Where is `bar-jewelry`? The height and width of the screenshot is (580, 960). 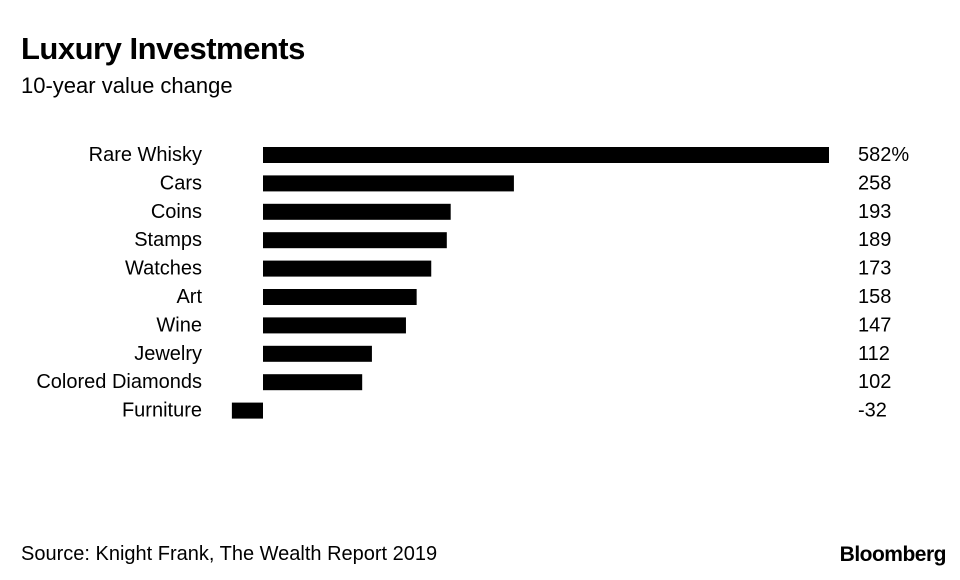 bar-jewelry is located at coordinates (317, 353).